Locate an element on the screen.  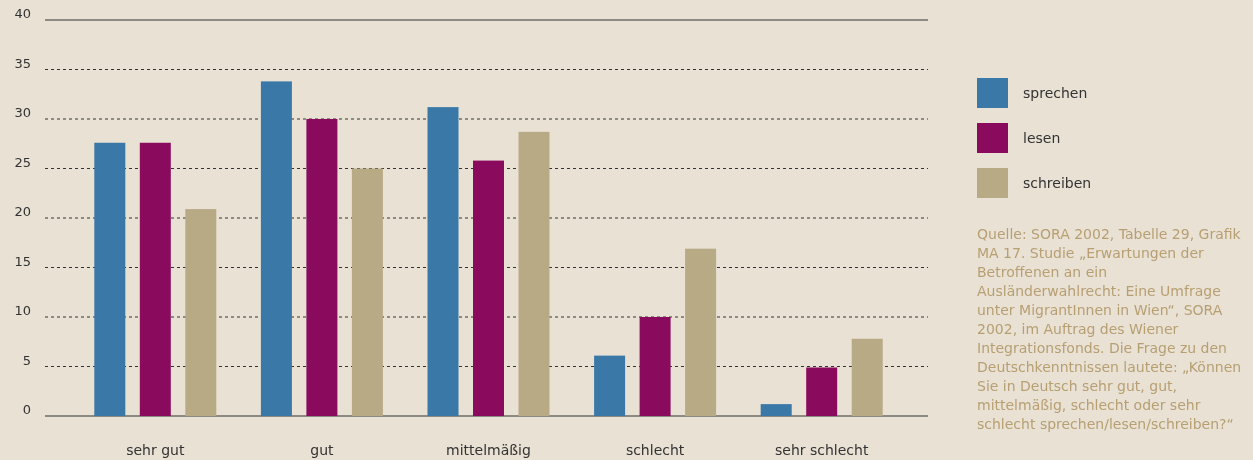
x-tick-label: gut is located at coordinates (322, 450).